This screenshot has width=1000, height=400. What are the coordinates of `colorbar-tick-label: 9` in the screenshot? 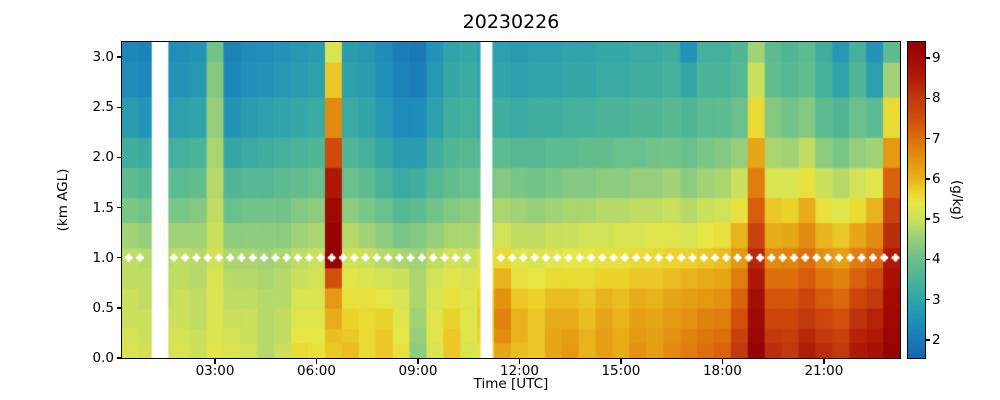 It's located at (936, 58).